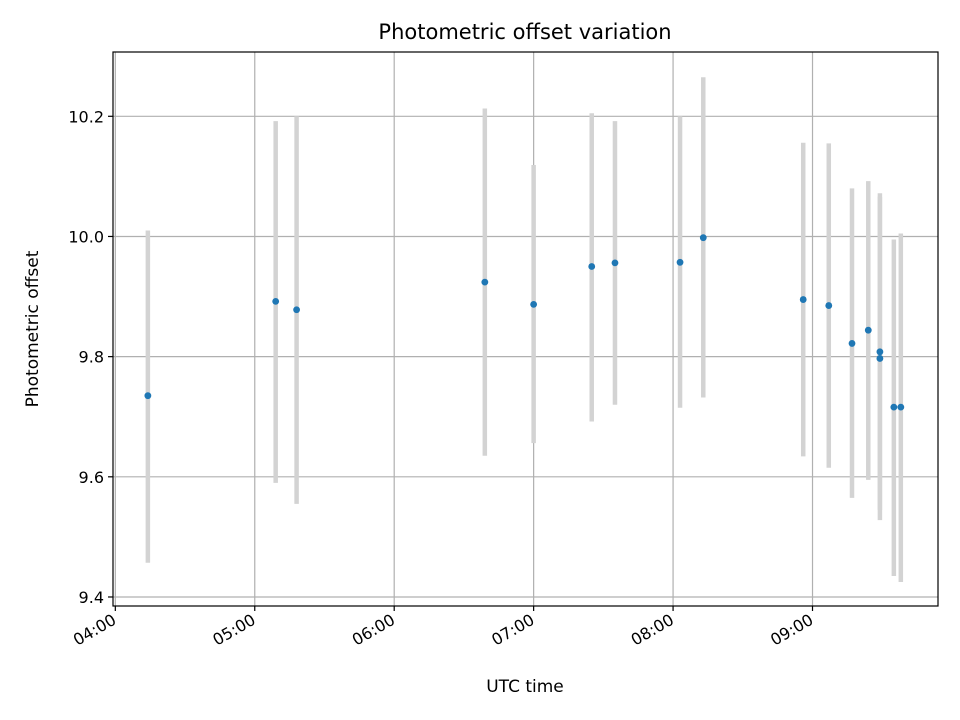 The image size is (960, 720). What do you see at coordinates (525, 687) in the screenshot?
I see `x-axis-label: UTC time` at bounding box center [525, 687].